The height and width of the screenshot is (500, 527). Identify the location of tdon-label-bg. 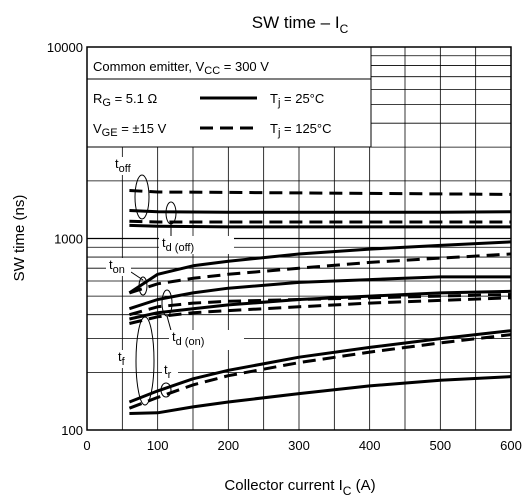
(206, 340).